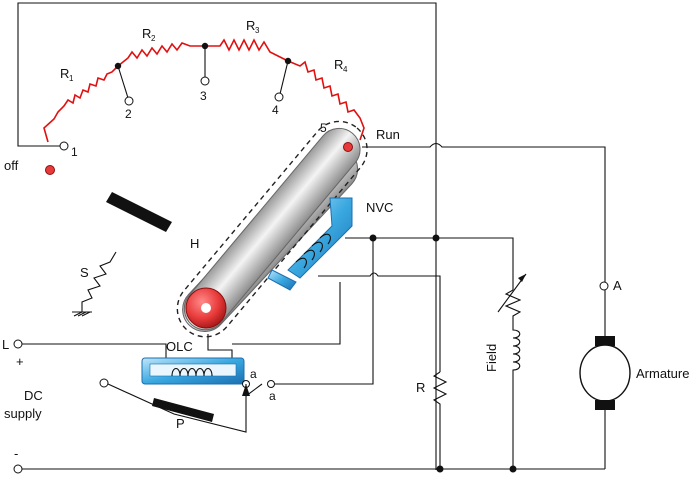 This screenshot has height=482, width=697. I want to click on push-button-bar, so click(183, 410).